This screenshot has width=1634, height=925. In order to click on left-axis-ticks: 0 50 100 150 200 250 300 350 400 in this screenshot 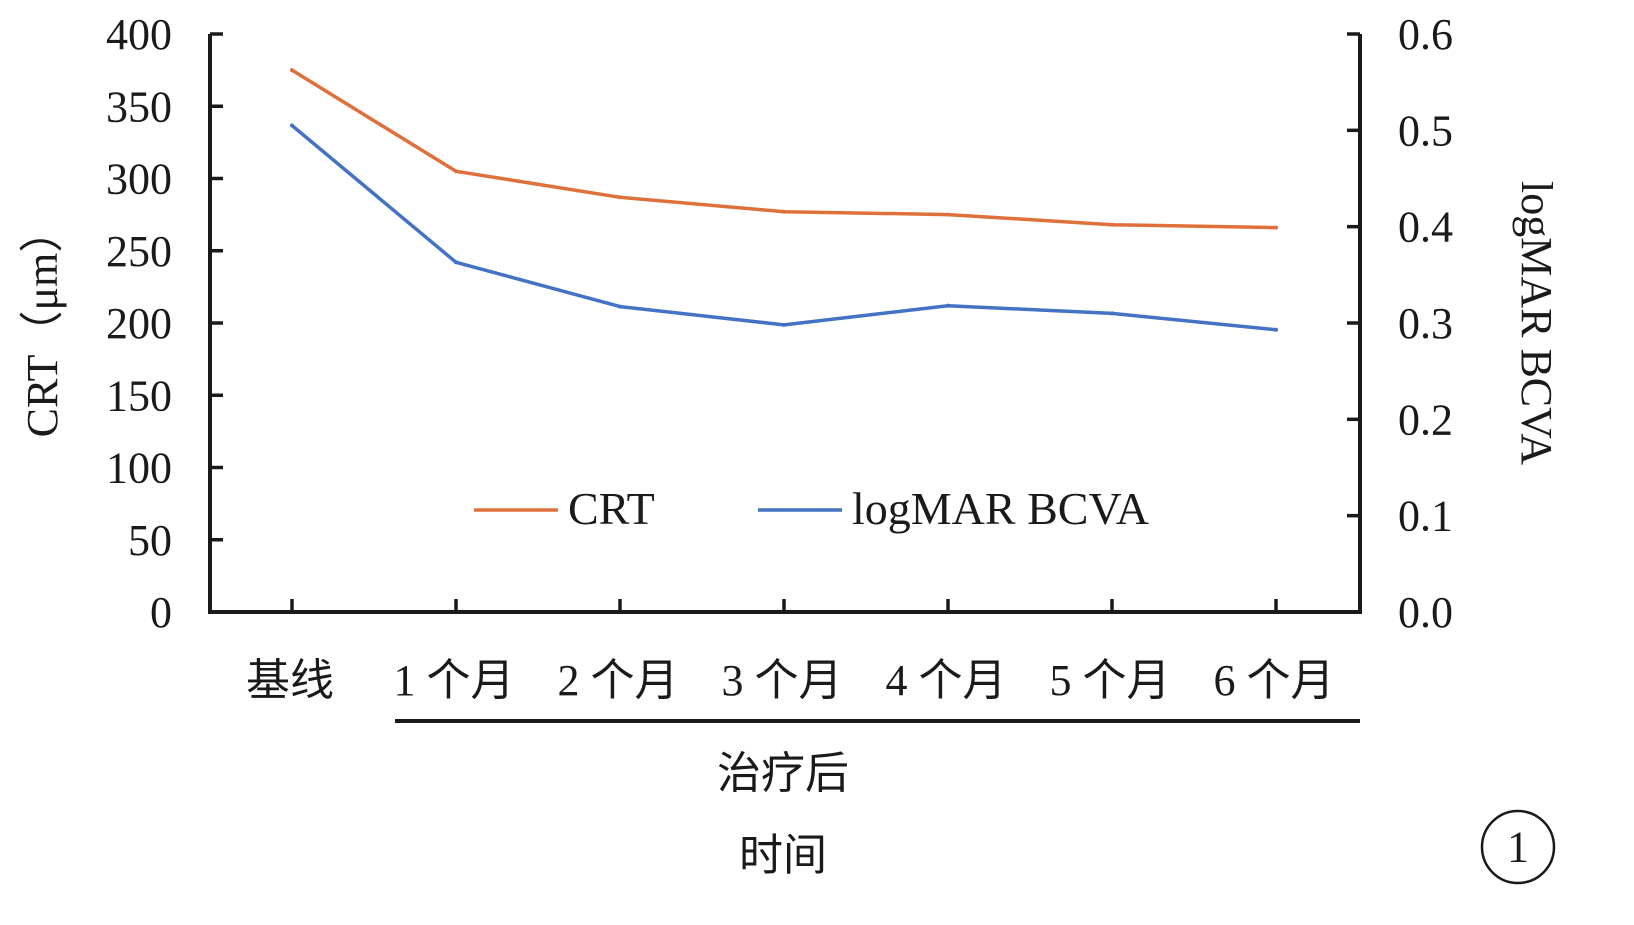, I will do `click(164, 323)`.